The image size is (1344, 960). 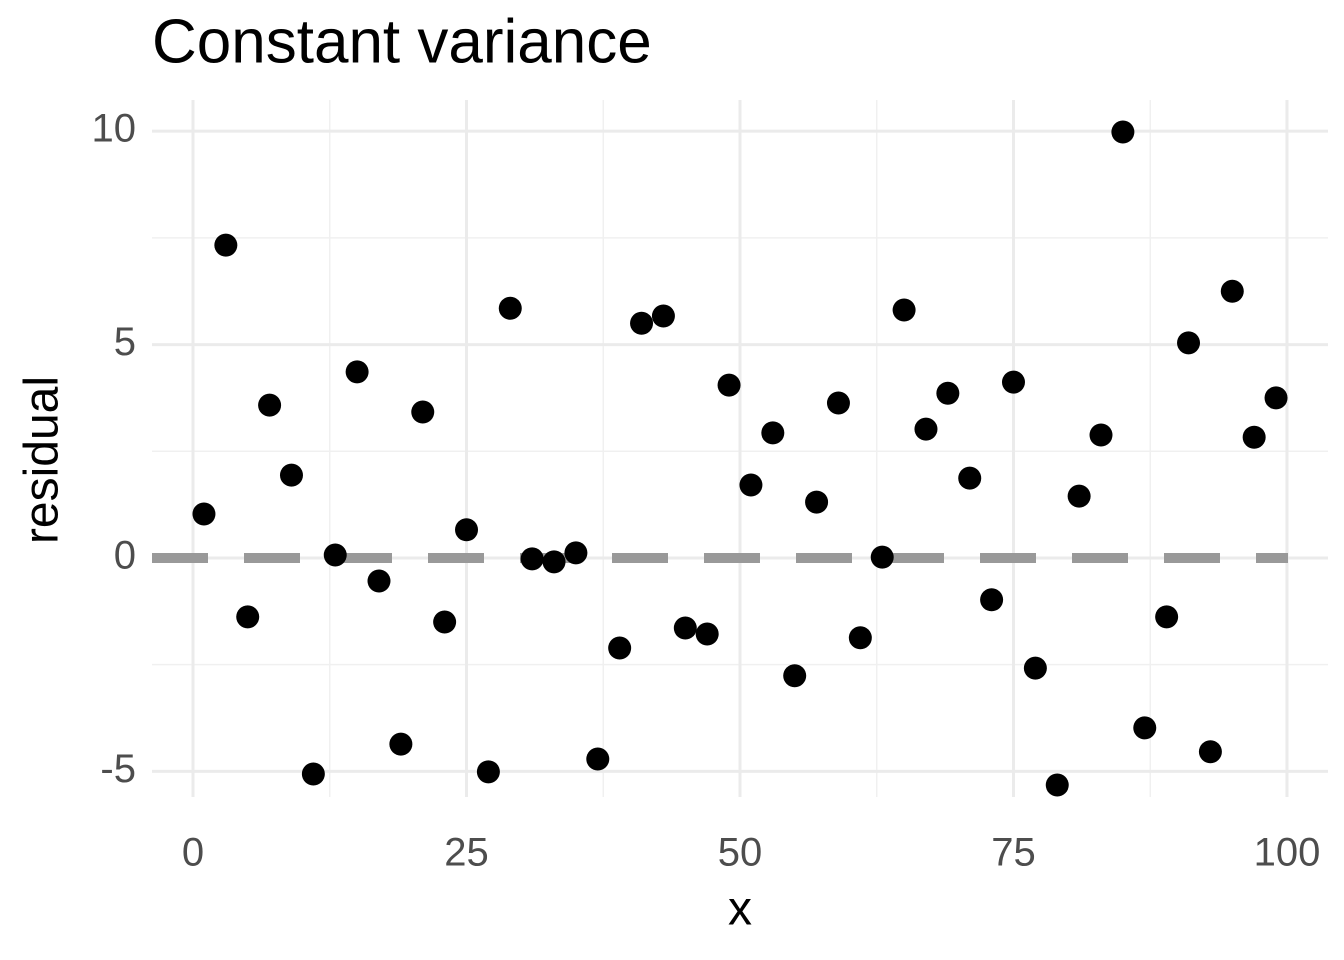 I want to click on x-tick-label: 25, so click(x=466, y=853).